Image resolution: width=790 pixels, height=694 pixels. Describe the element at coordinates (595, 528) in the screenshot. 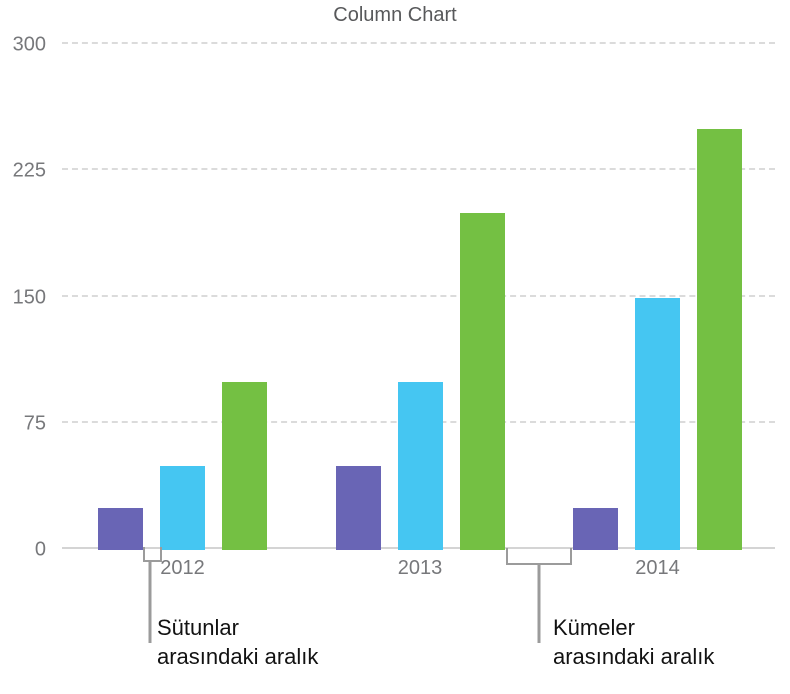

I see `bar-series-1-purple-2014` at that location.